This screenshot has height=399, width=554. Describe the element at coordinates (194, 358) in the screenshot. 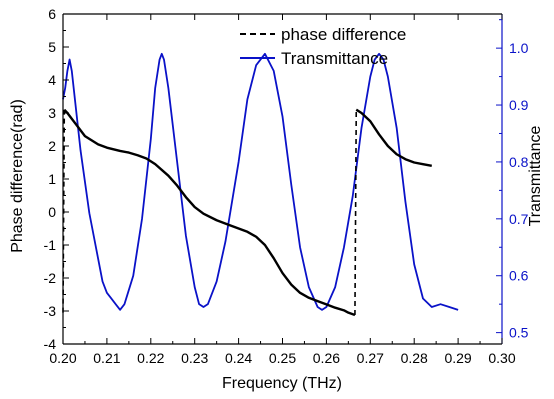

I see `x-tick-label: 0.23` at that location.